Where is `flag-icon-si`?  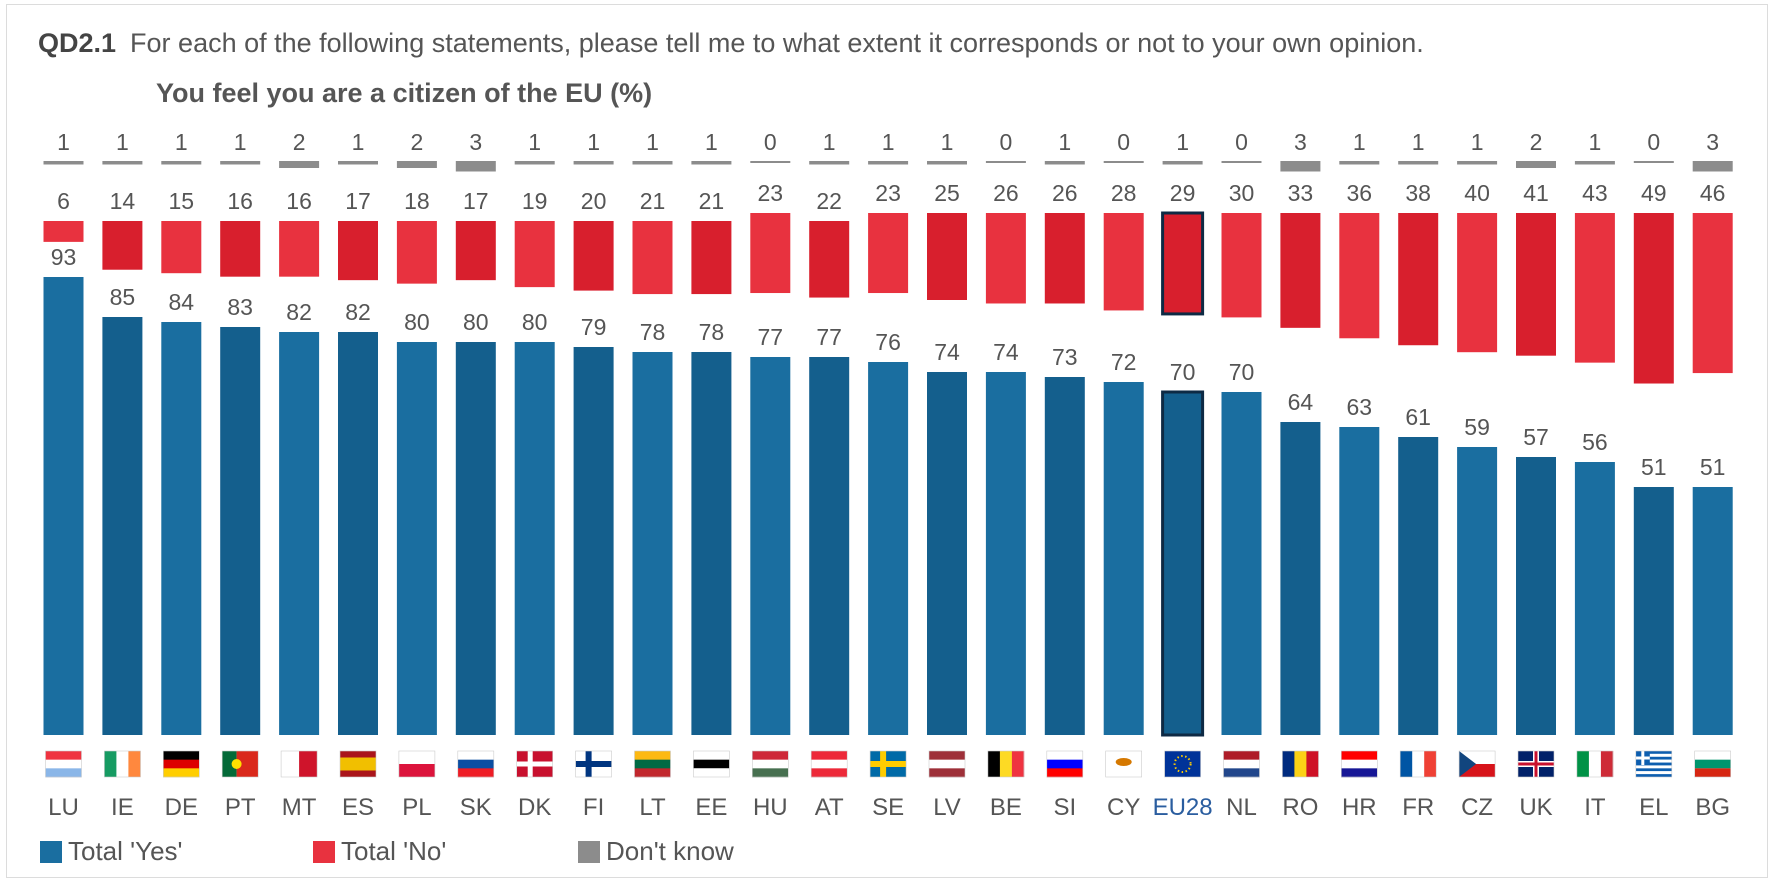
flag-icon-si is located at coordinates (1065, 764).